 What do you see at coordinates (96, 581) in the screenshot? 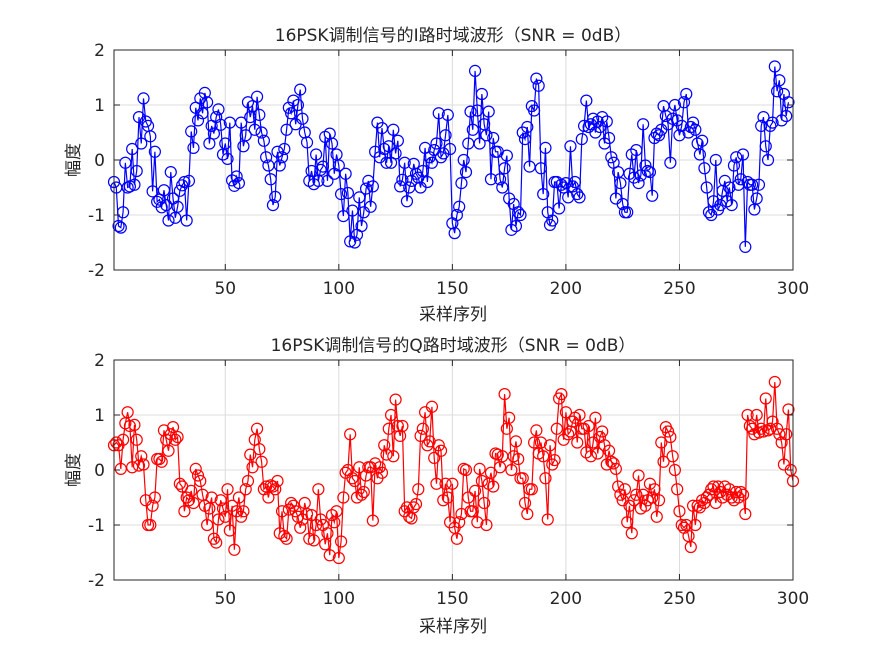
I see `y-tick-label-q: -2` at bounding box center [96, 581].